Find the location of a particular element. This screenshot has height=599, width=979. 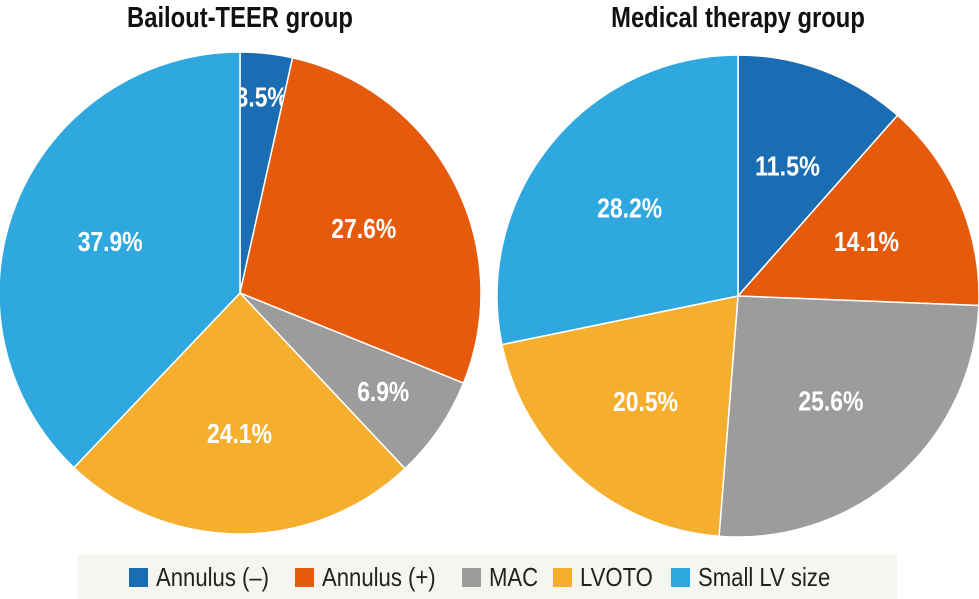

data-label: 14.1% is located at coordinates (866, 241).